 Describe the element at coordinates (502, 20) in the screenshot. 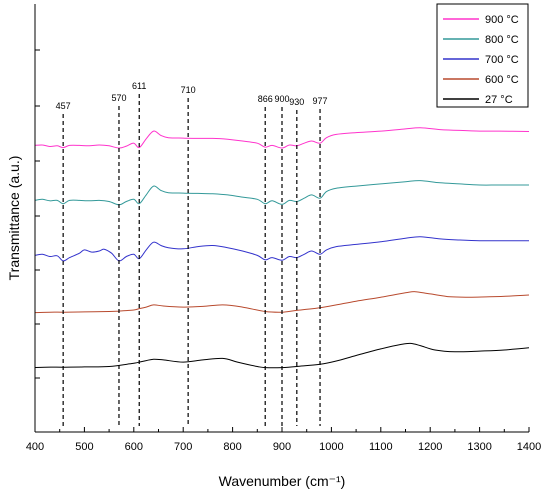

I see `legend-label-0: 900 °C` at that location.